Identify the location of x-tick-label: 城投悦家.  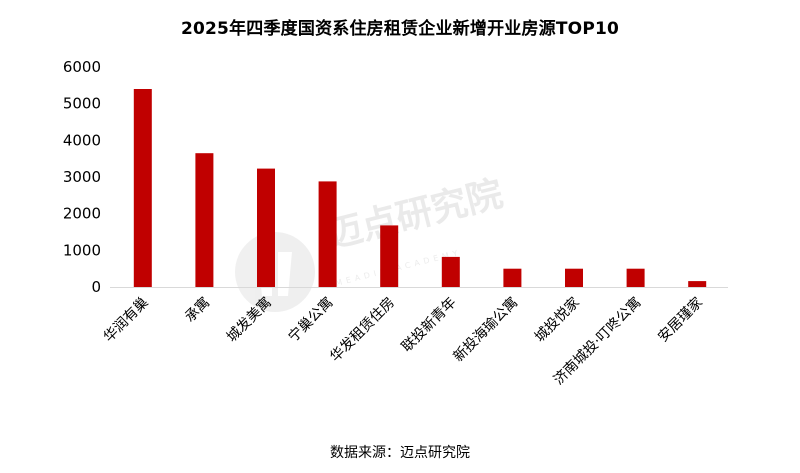
(557, 320).